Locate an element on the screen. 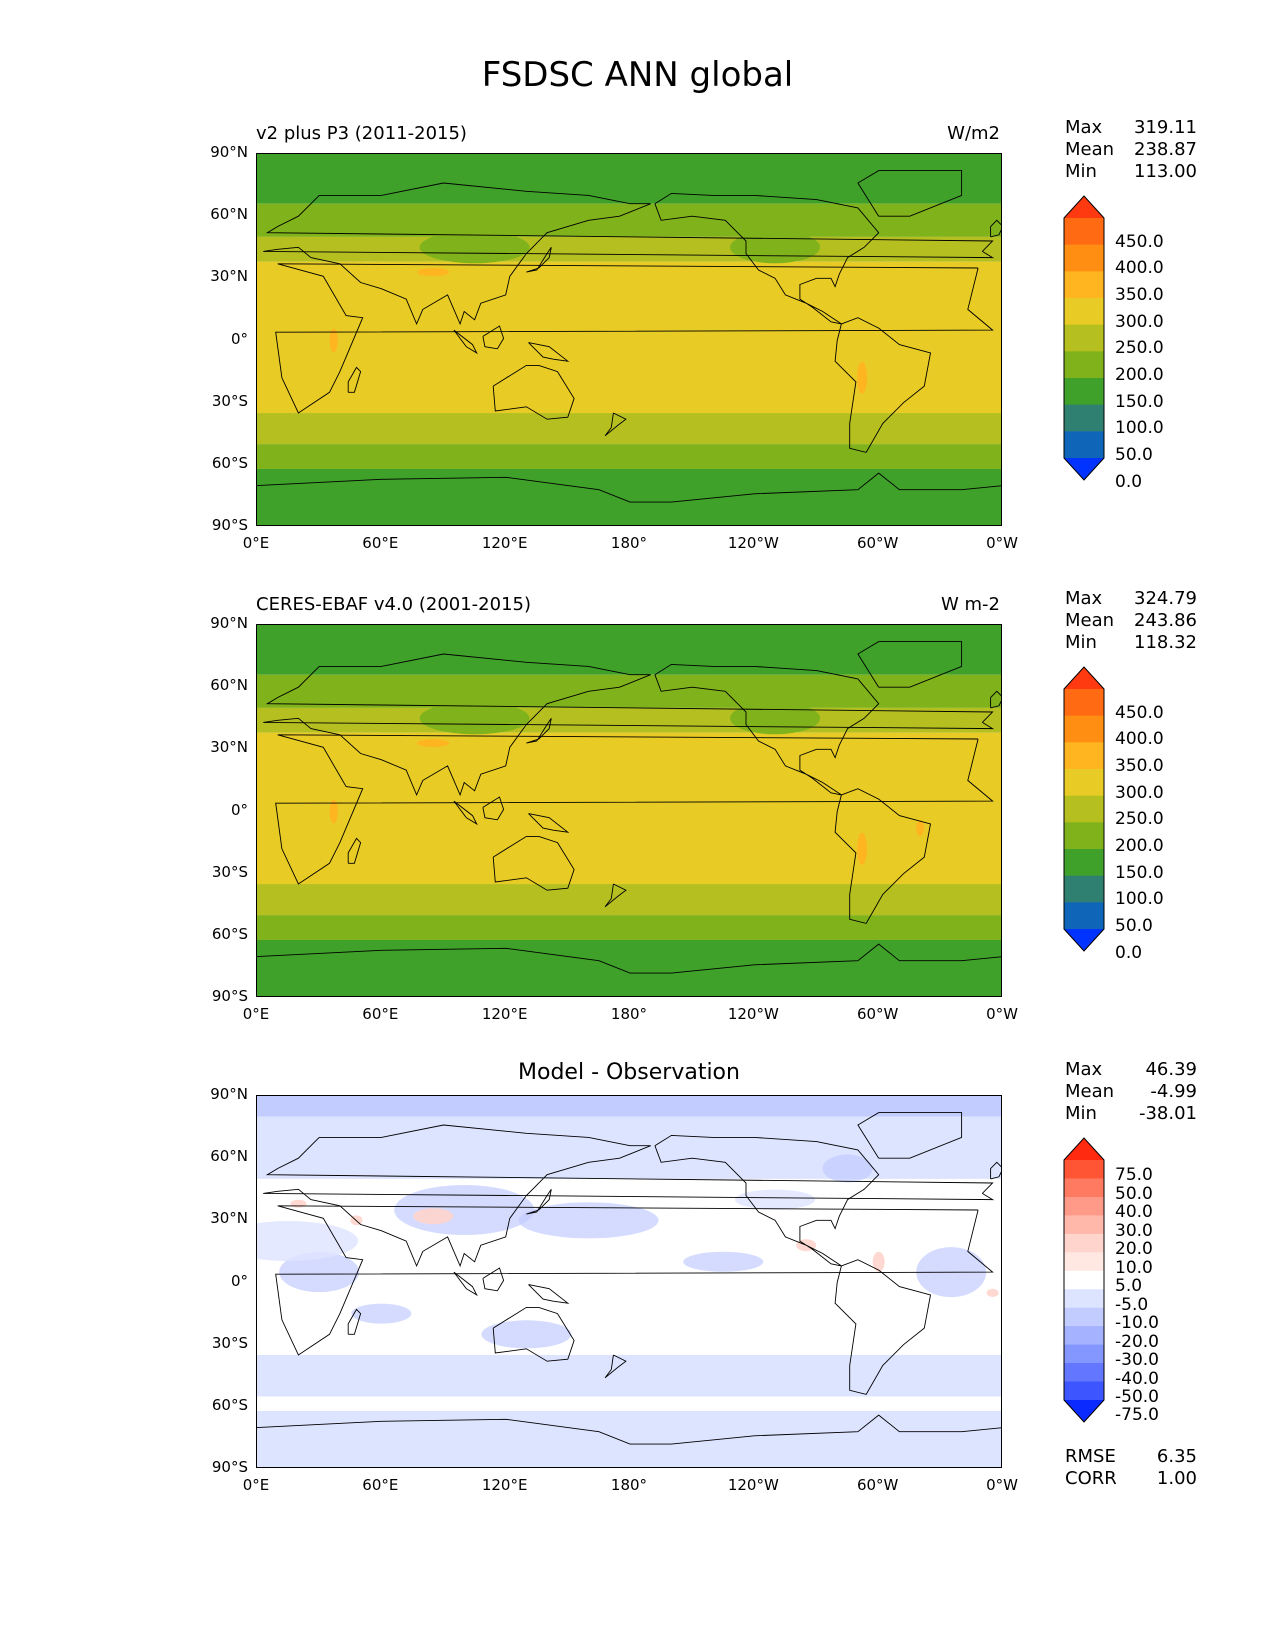  lat-tick-label: 60°S is located at coordinates (229, 933).